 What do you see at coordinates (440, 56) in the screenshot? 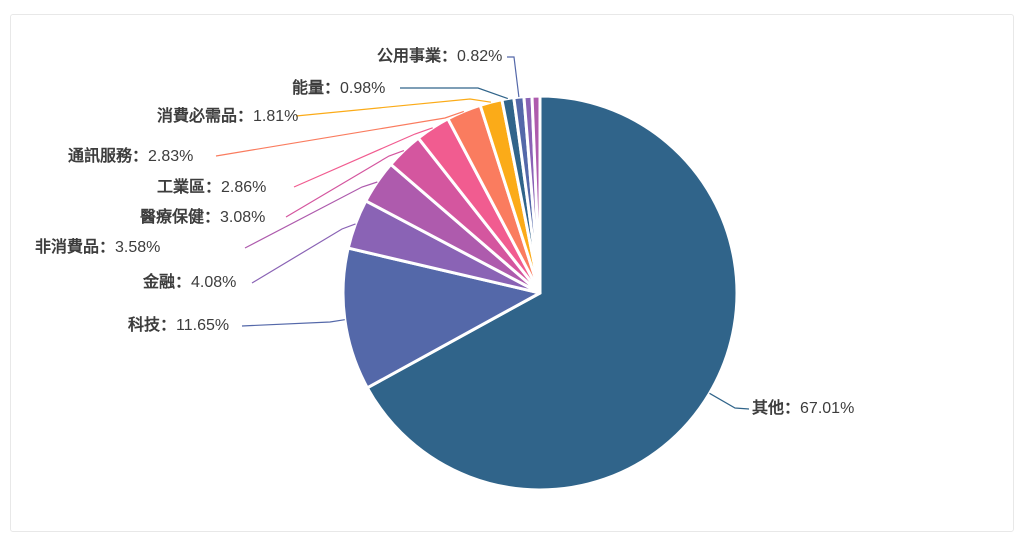
I see `pie-label-utilities: 公用事業：0.82%` at bounding box center [440, 56].